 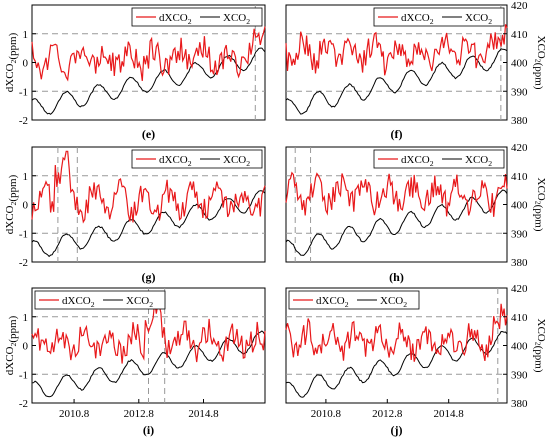 I want to click on panel-g: 1 0 -1 -2 dXCO2(ppm) dXCO2 XCO2 (g), so click(x=135, y=215).